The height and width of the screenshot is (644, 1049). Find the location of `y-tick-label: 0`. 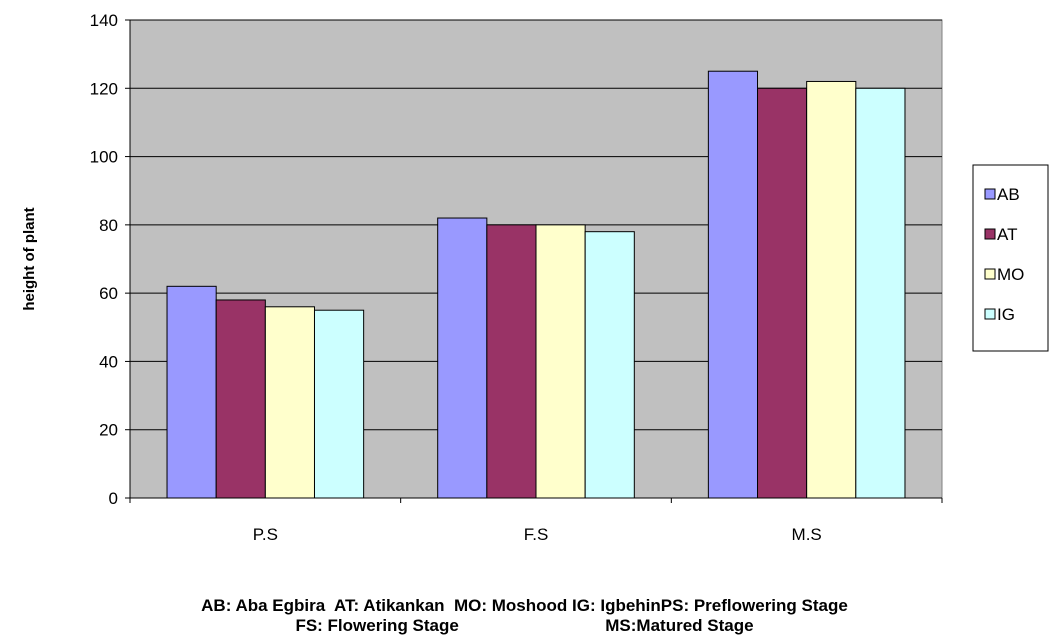

y-tick-label: 0 is located at coordinates (113, 498).